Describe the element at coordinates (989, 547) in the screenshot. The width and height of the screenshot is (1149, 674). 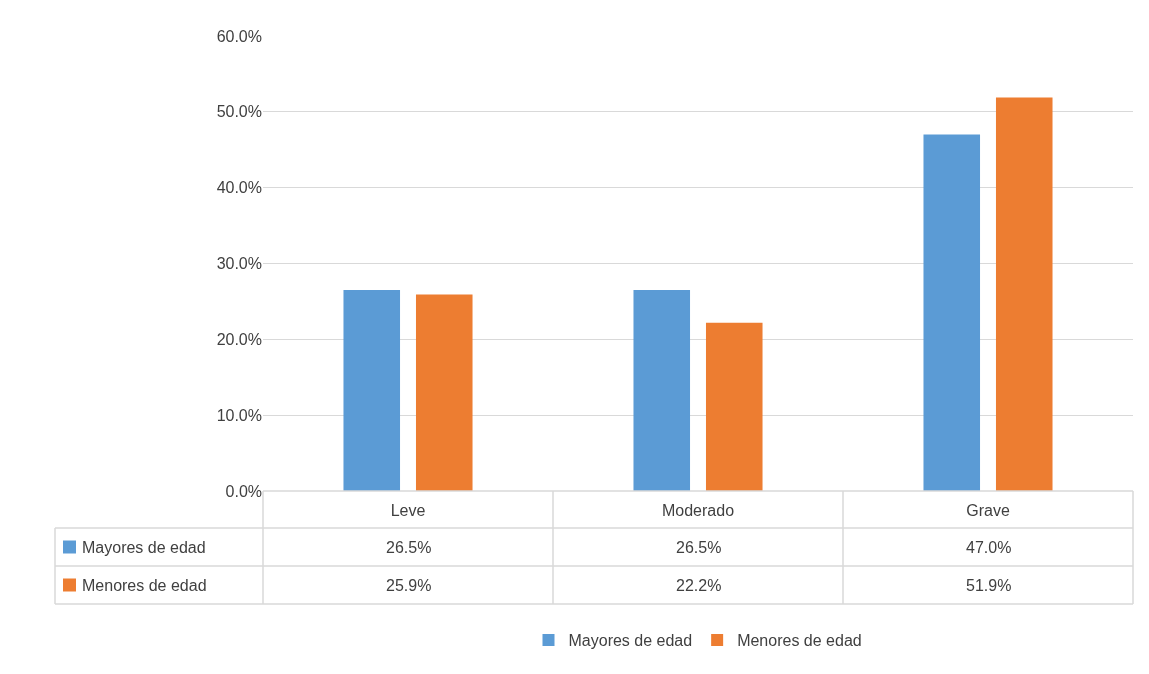
I see `data-label: 47.0%` at that location.